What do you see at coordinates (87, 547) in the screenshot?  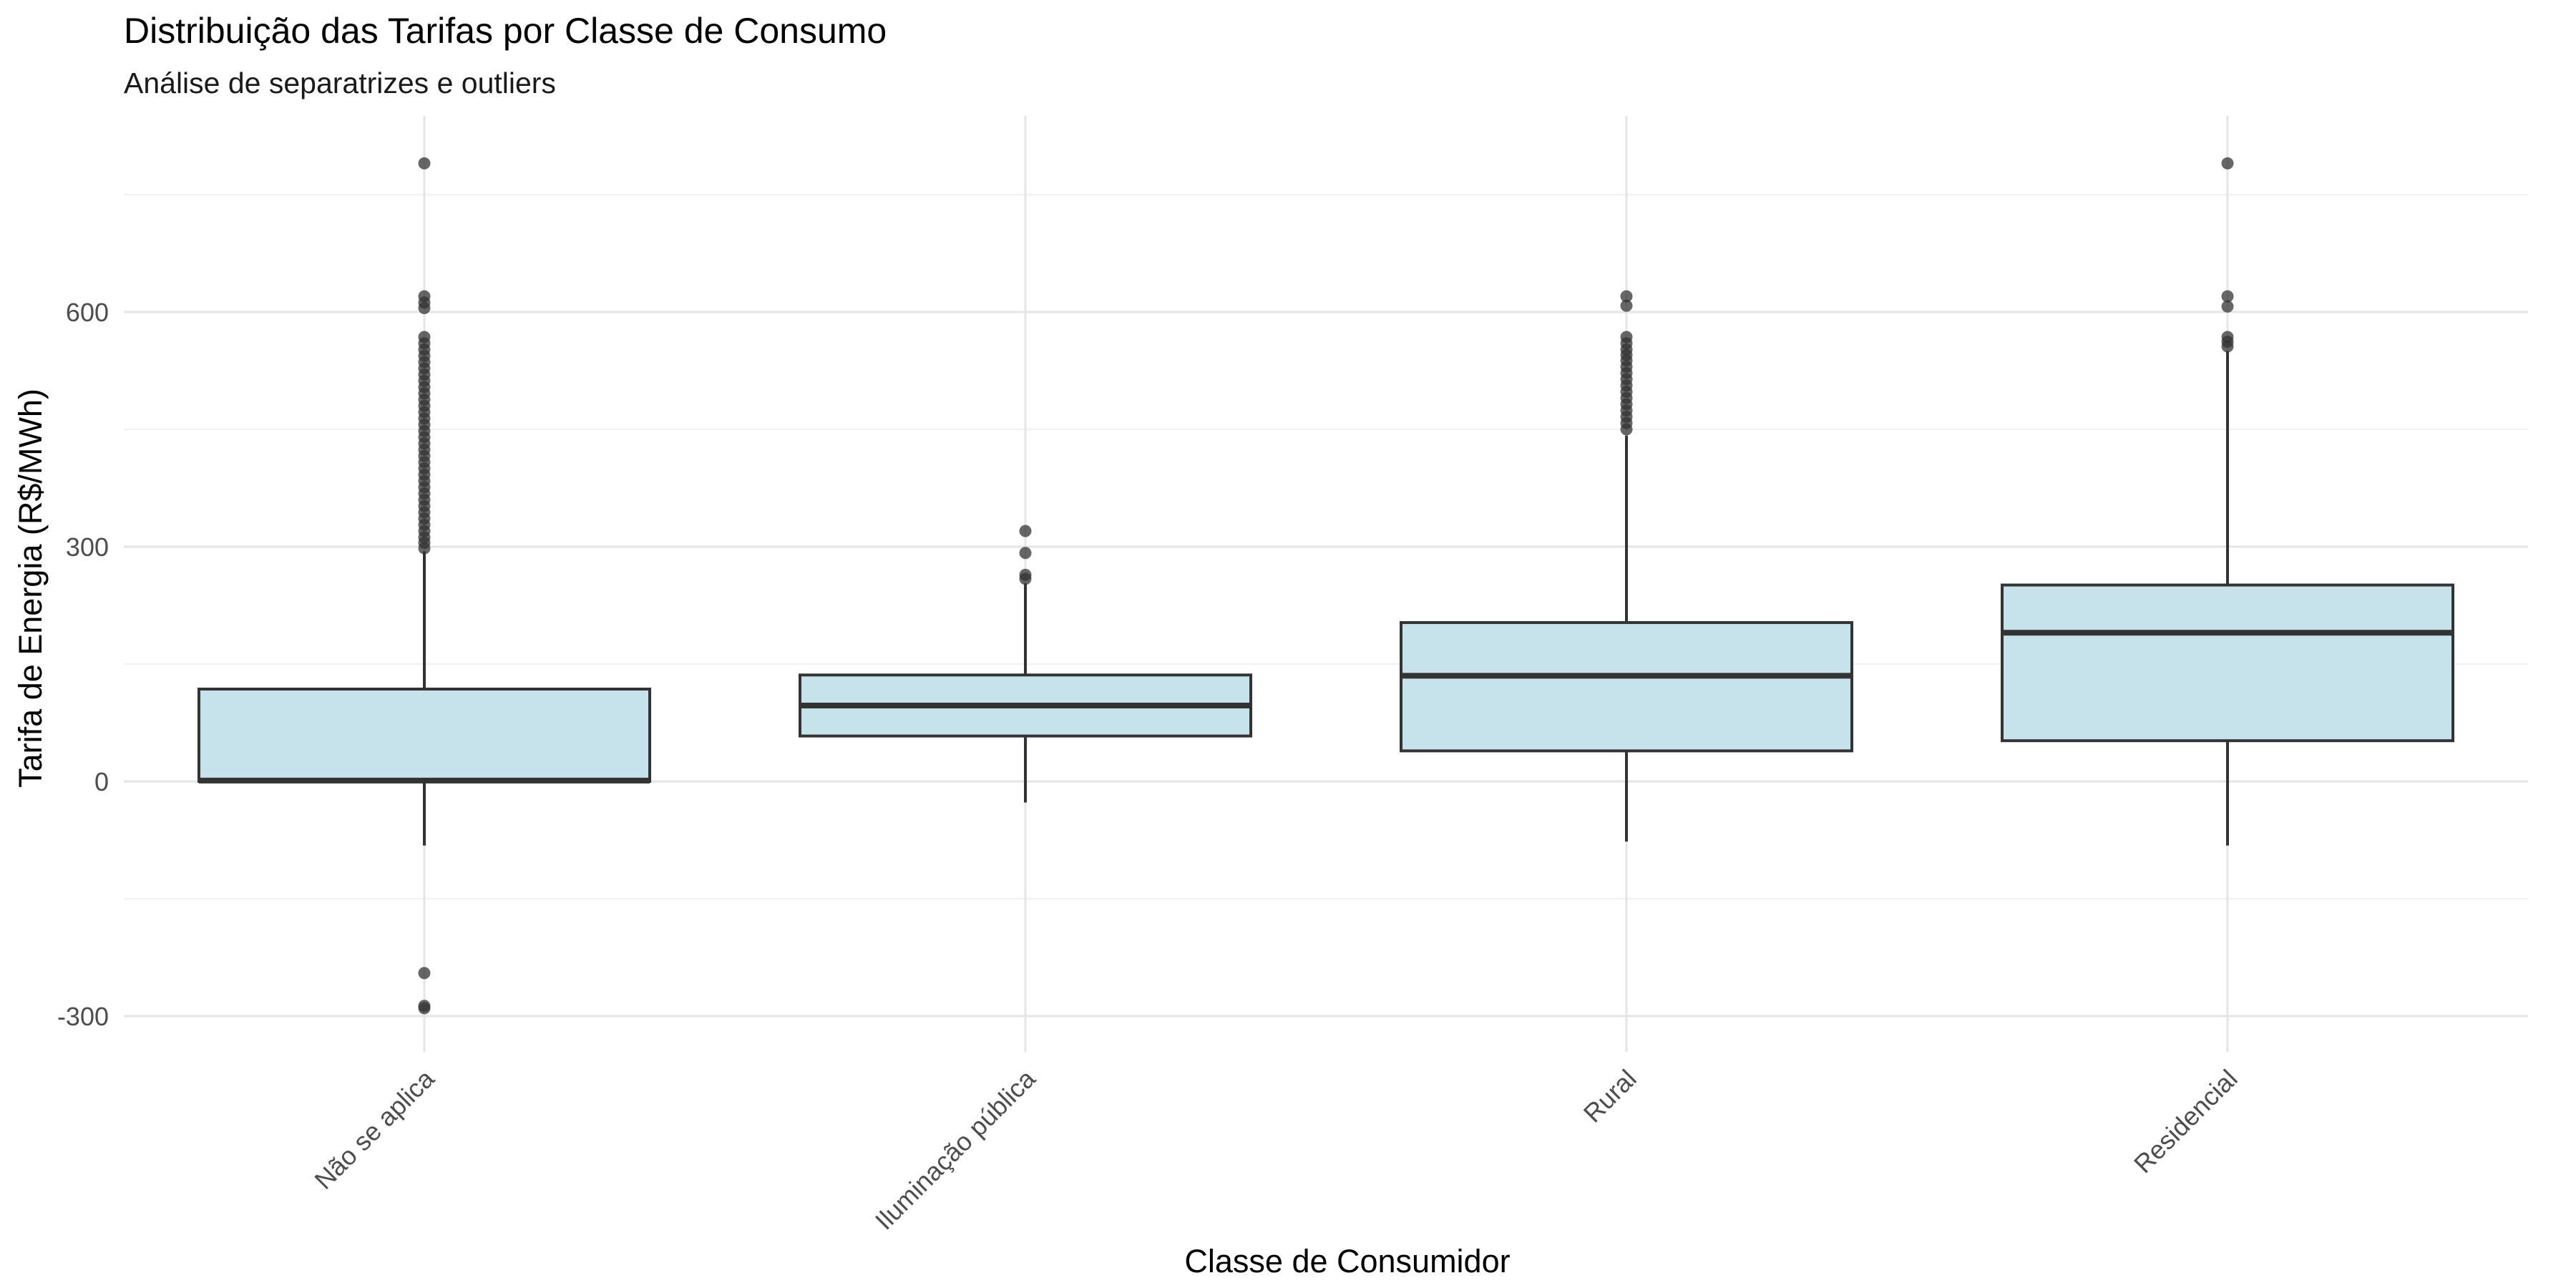 I see `y-tick-label: 300` at bounding box center [87, 547].